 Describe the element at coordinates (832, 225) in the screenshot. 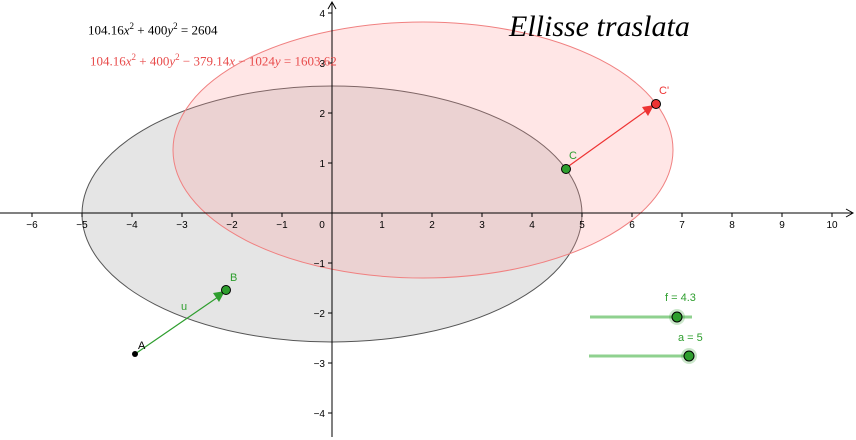

I see `x-tick-label: 10` at that location.